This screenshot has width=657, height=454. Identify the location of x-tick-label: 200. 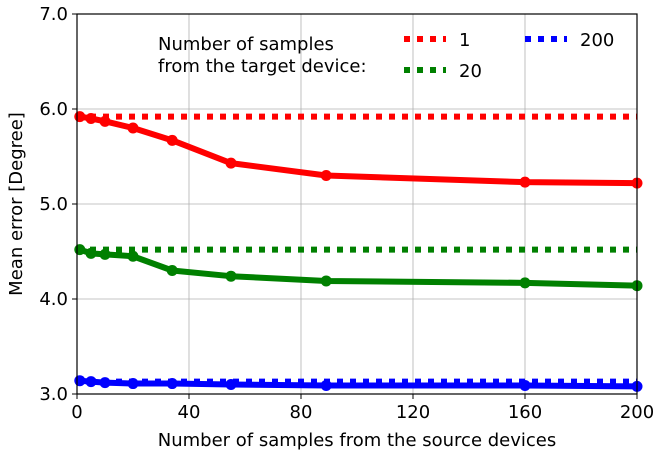
(637, 412).